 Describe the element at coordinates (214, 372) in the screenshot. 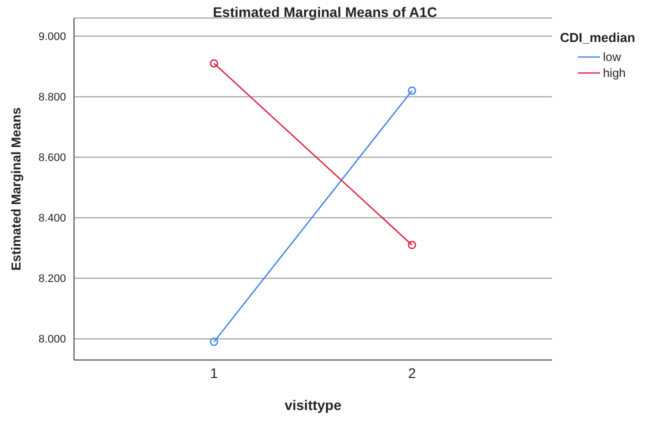

I see `x-tick-label: 1` at that location.